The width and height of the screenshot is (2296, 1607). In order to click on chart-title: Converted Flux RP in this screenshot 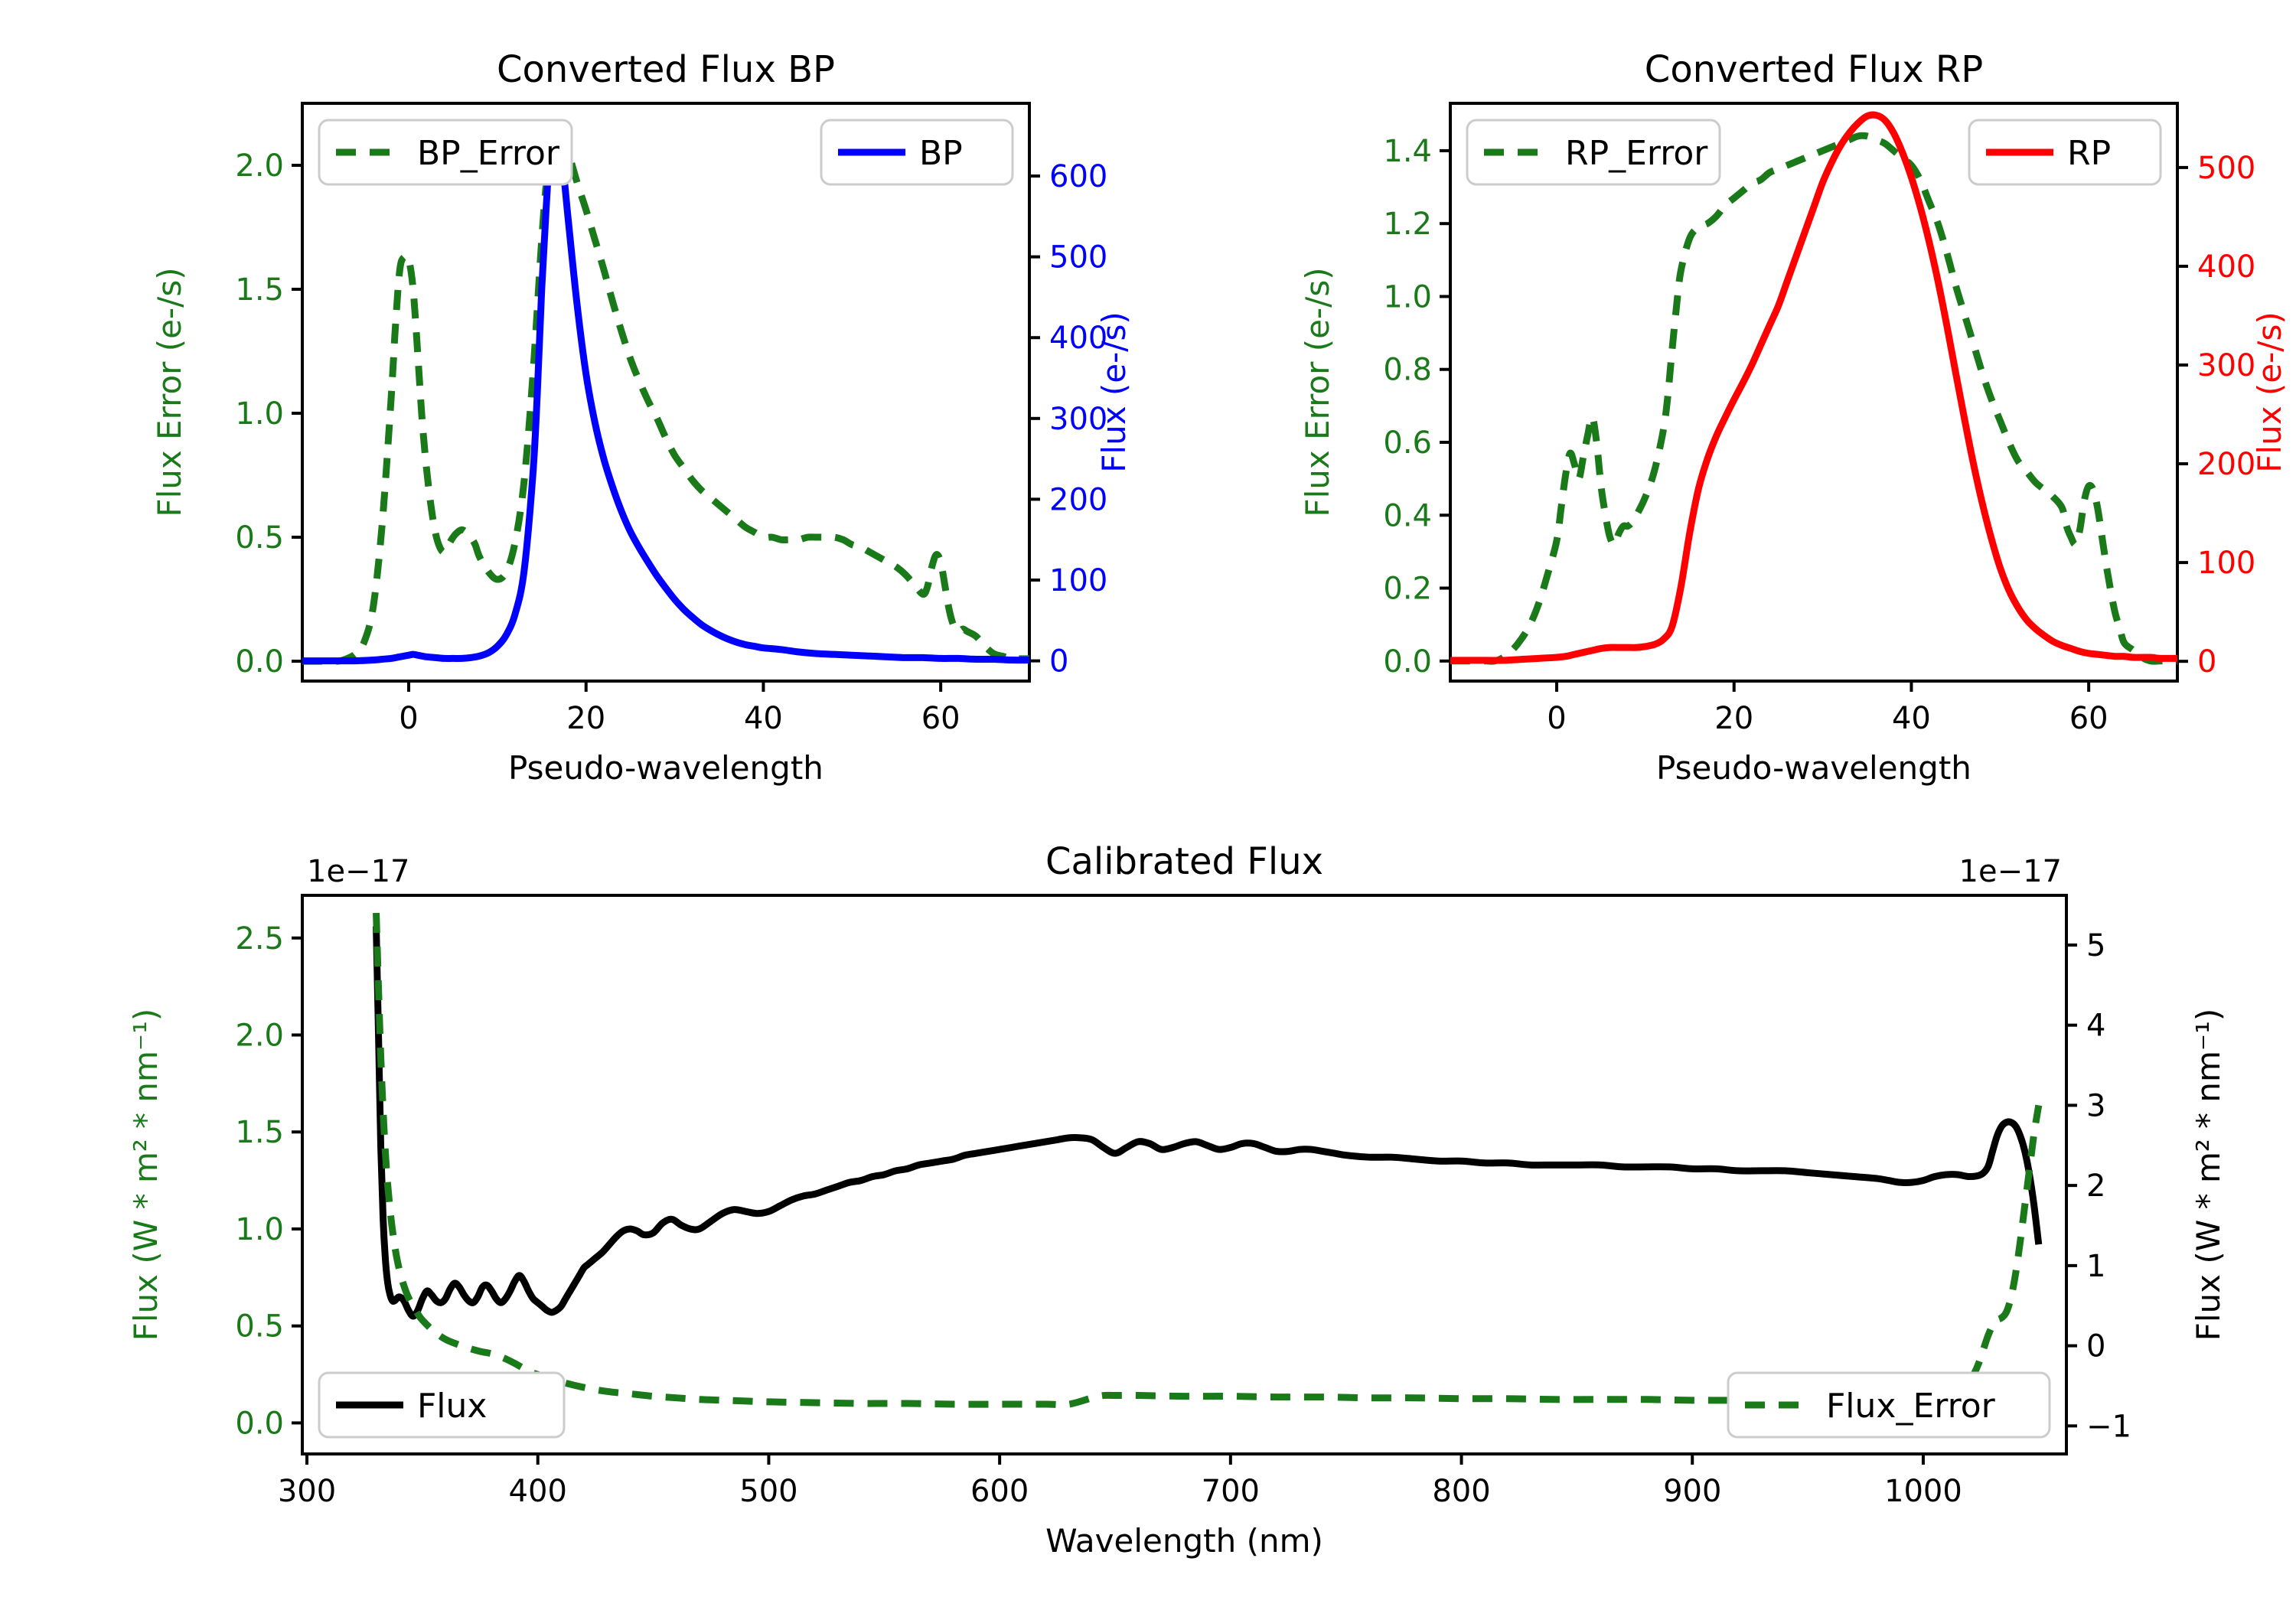, I will do `click(1814, 69)`.